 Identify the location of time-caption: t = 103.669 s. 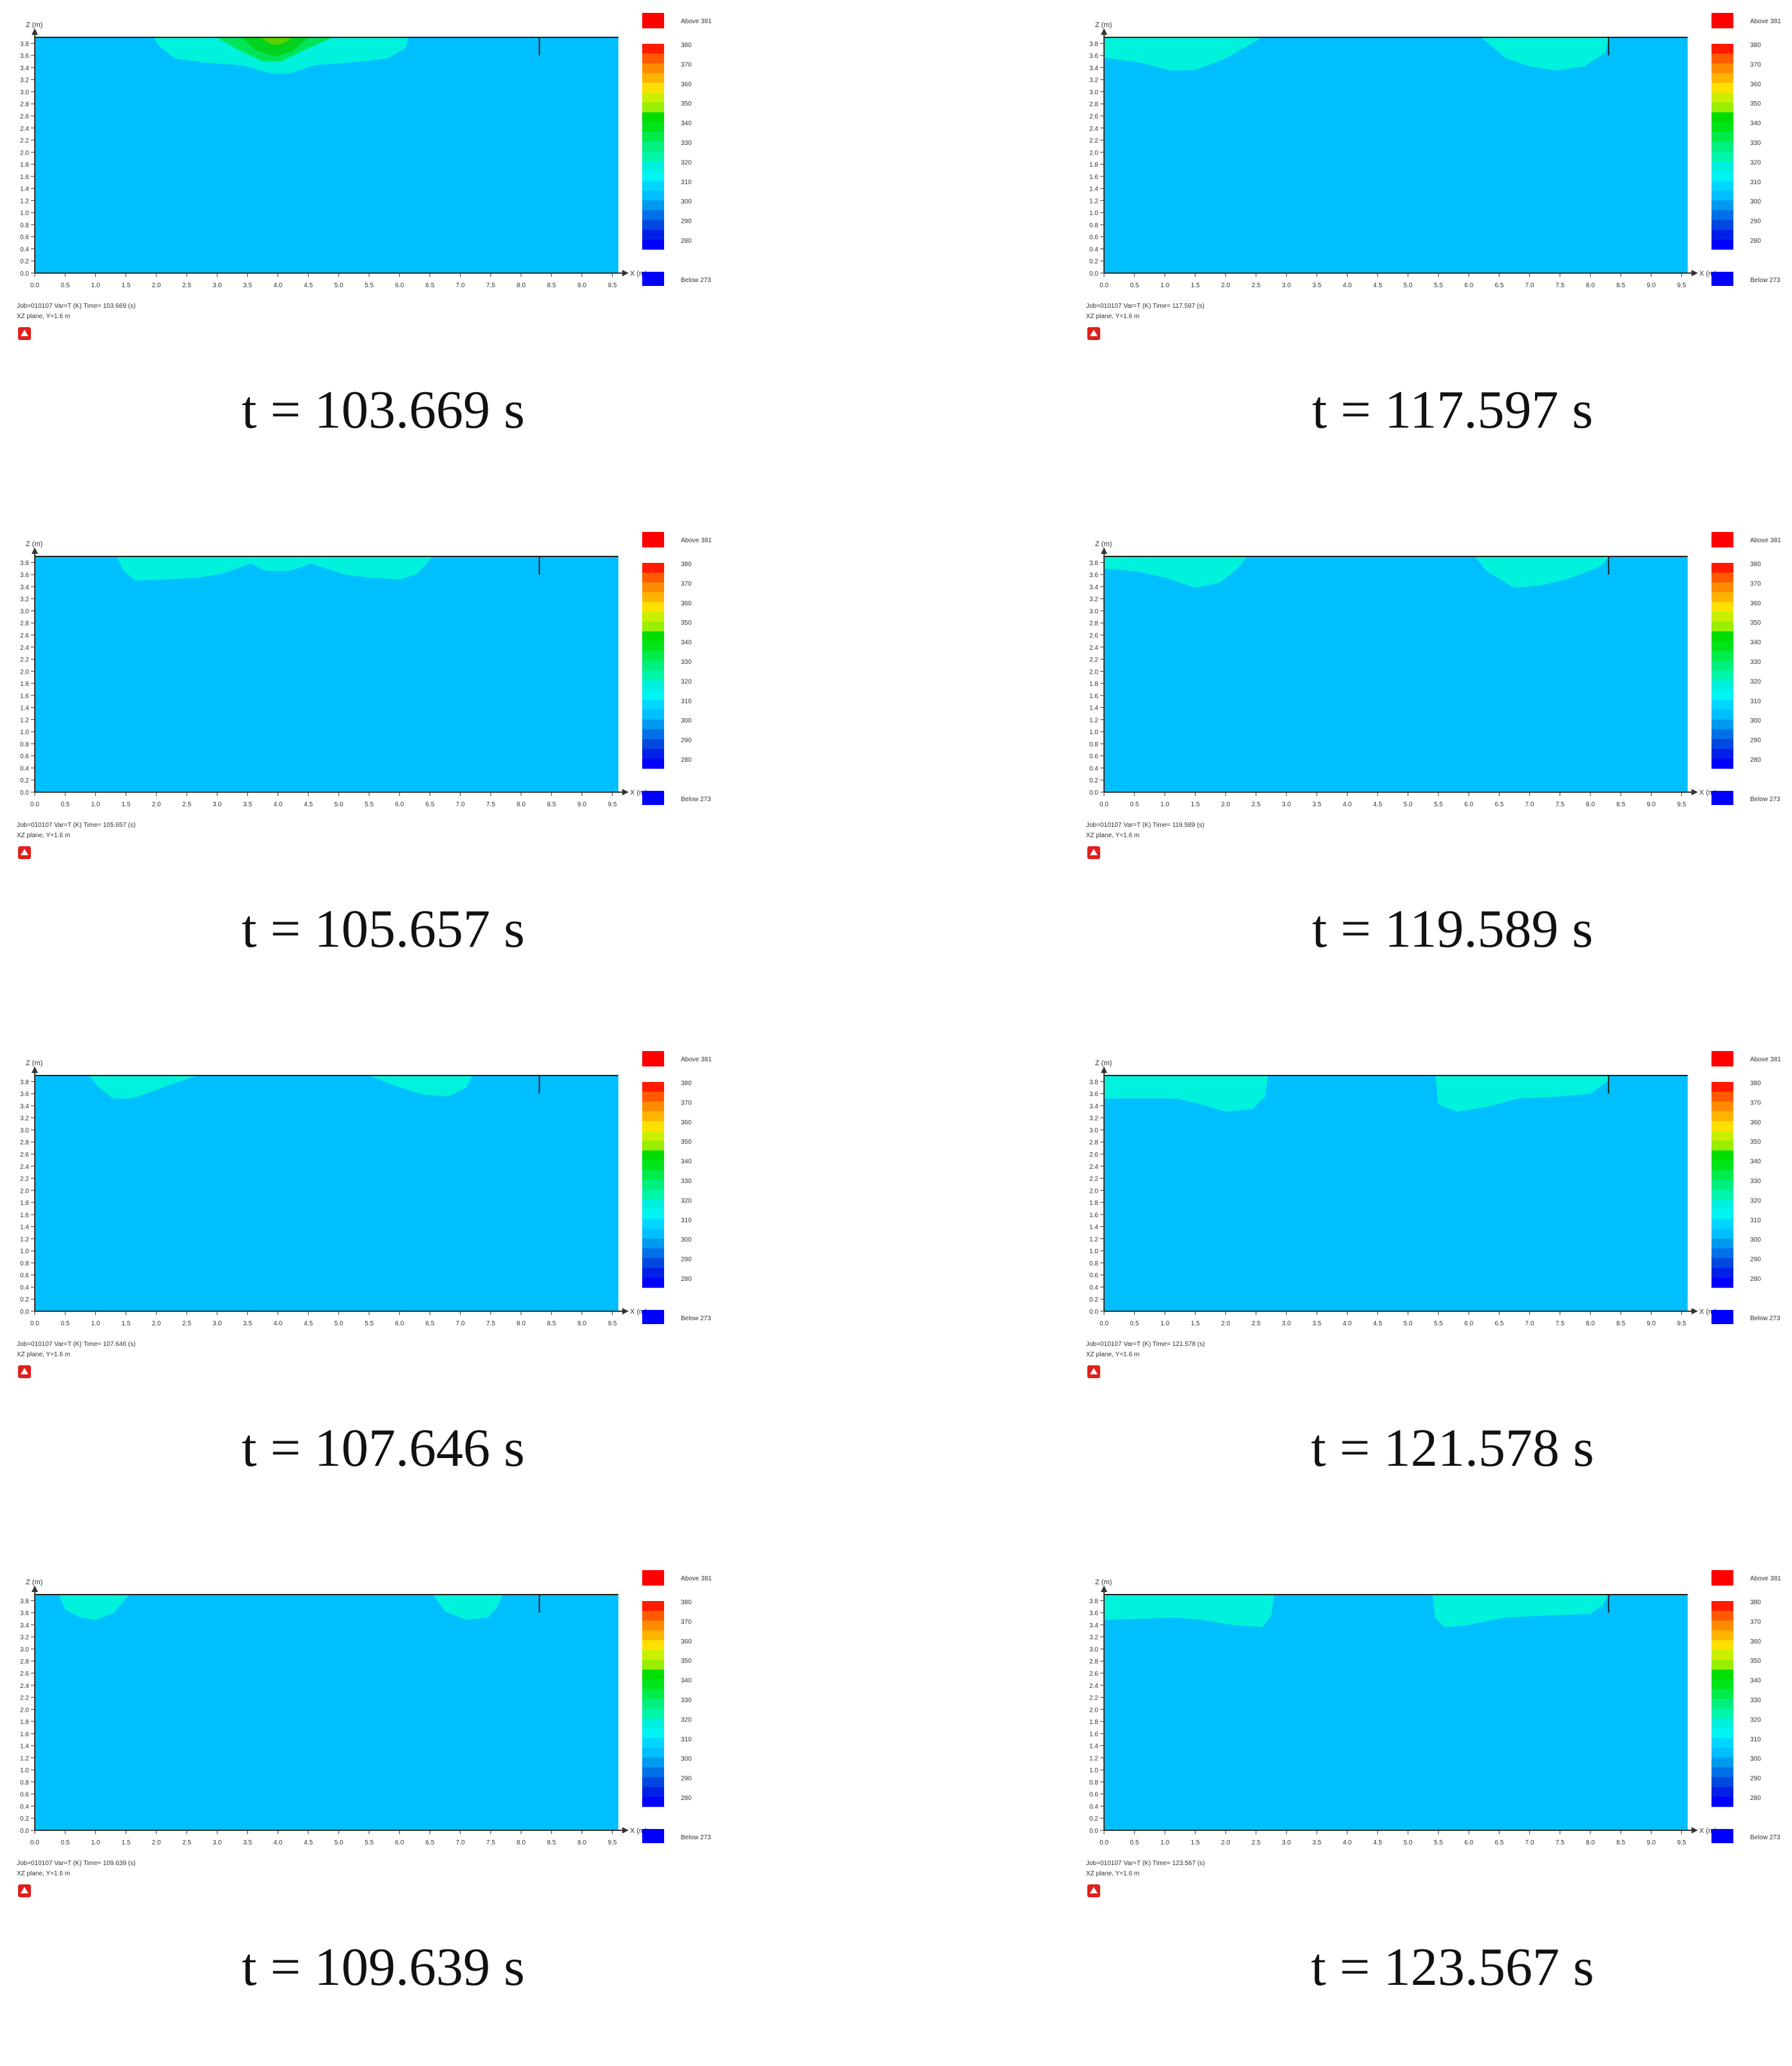
(384, 410).